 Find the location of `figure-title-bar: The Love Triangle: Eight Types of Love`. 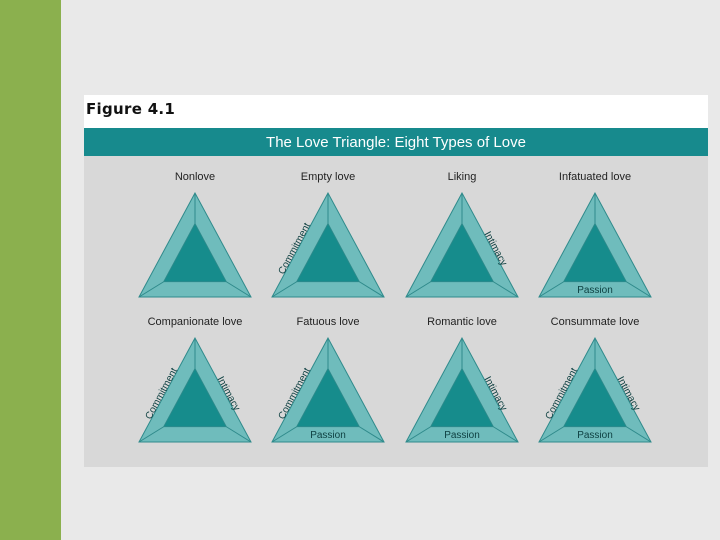

figure-title-bar: The Love Triangle: Eight Types of Love is located at coordinates (396, 142).